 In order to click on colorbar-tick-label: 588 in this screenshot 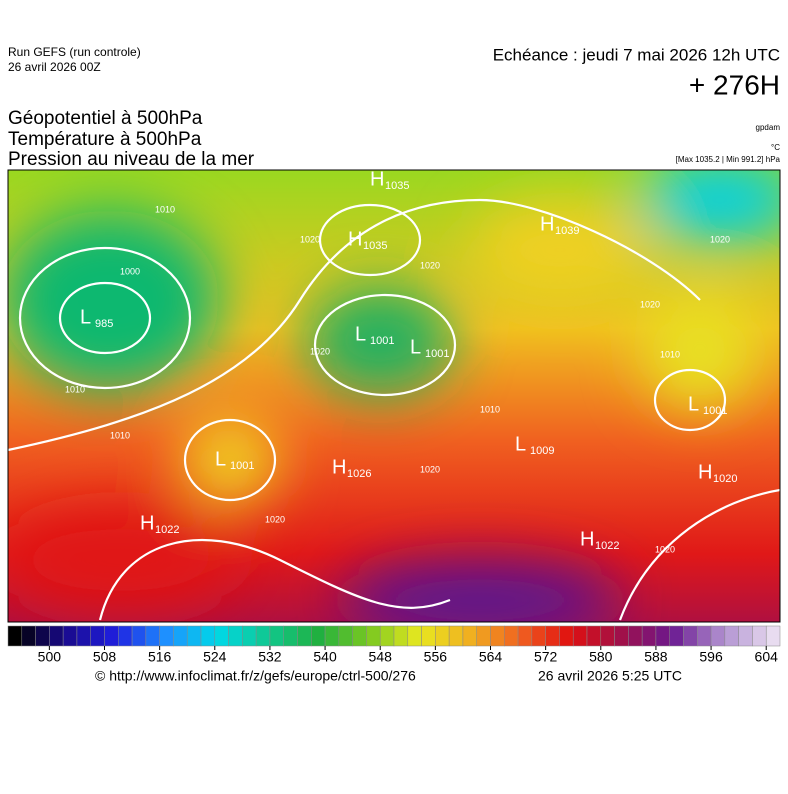, I will do `click(656, 657)`.